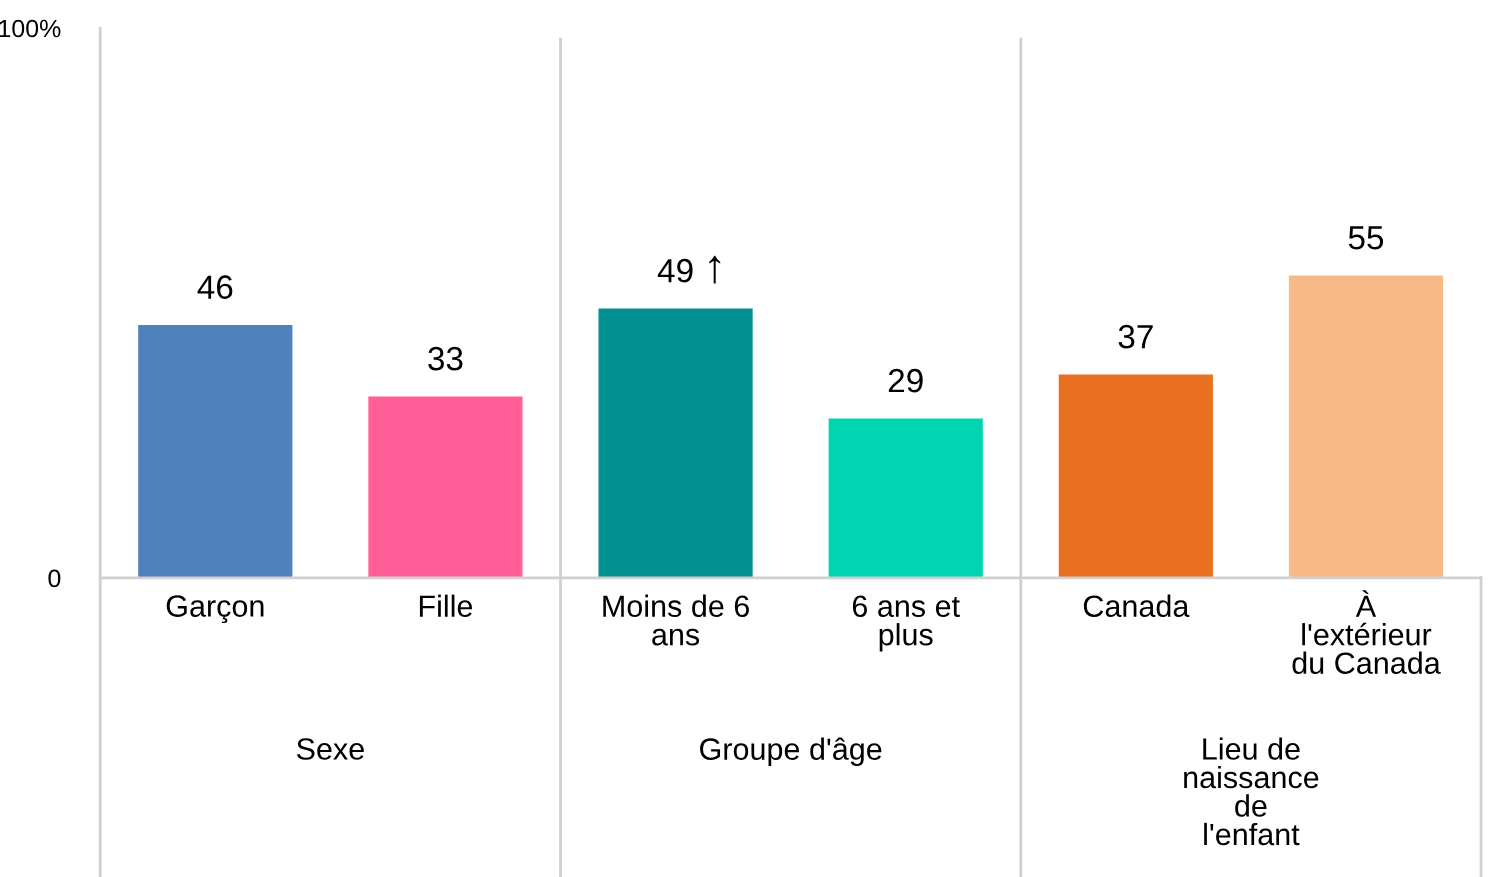 The image size is (1496, 877). Describe the element at coordinates (1366, 632) in the screenshot. I see `x-tick-label: À l'extérieur du Canada` at that location.